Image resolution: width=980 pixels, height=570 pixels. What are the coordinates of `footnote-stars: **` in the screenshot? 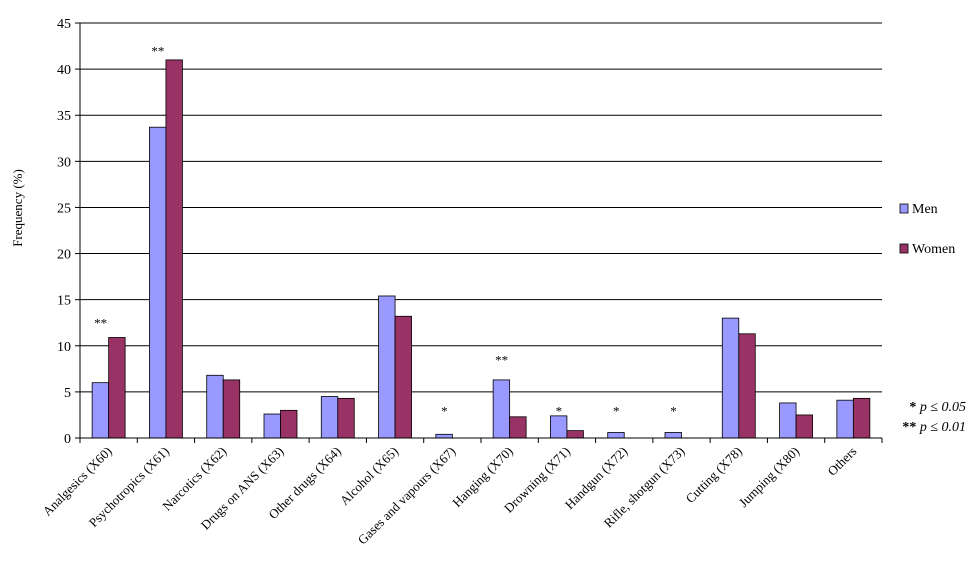 It's located at (909, 427).